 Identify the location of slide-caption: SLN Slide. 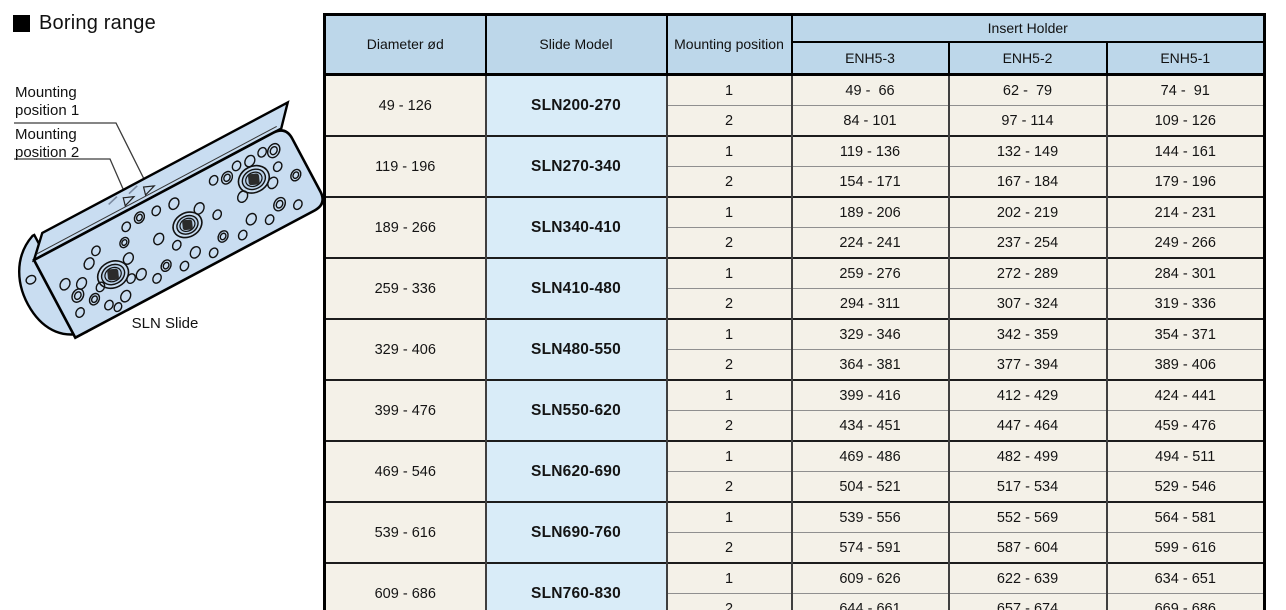
(165, 323).